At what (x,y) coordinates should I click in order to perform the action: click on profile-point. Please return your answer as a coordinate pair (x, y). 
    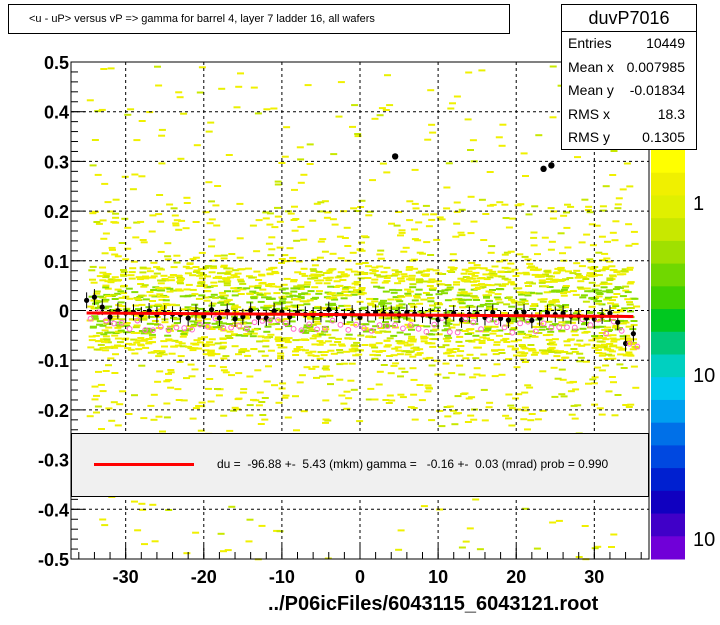
    Looking at the image, I should click on (87, 300).